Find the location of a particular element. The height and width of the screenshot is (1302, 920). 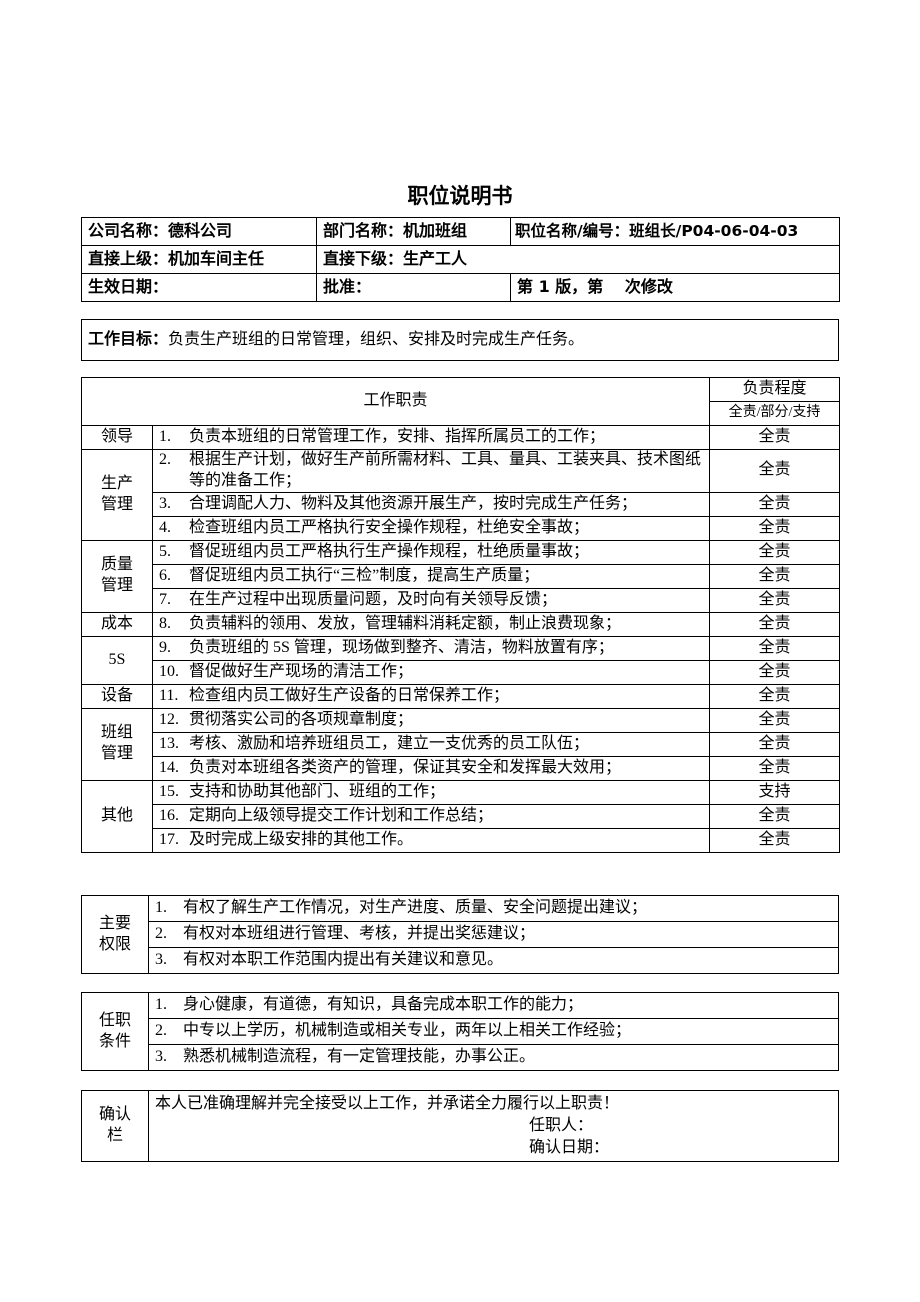

duty-number: 12. is located at coordinates (169, 719).